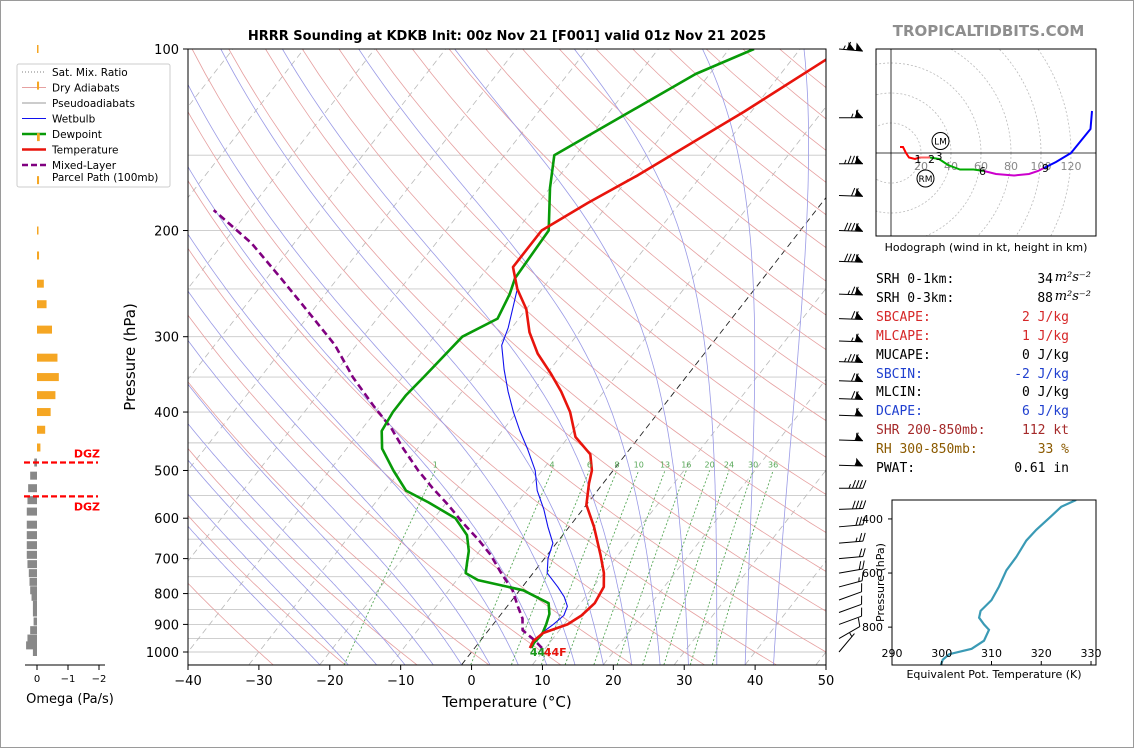 The height and width of the screenshot is (748, 1134). Describe the element at coordinates (755, 681) in the screenshot. I see `x-tick-label: 40` at that location.